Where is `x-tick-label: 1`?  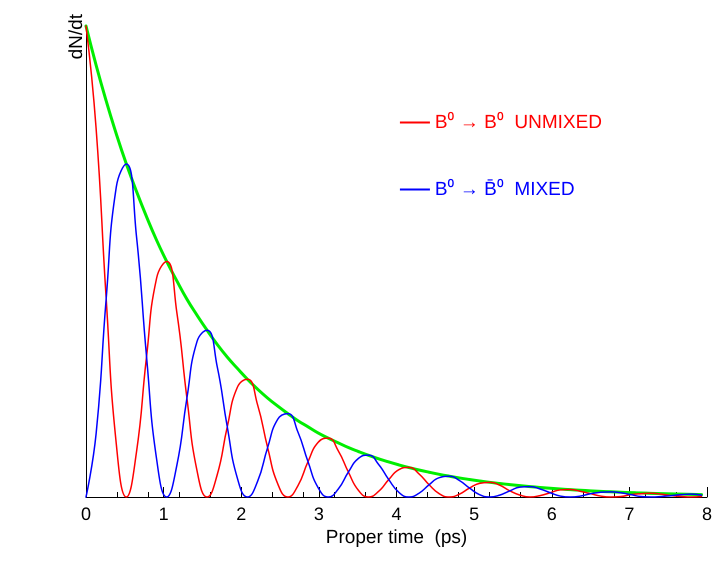
x-tick-label: 1 is located at coordinates (163, 514).